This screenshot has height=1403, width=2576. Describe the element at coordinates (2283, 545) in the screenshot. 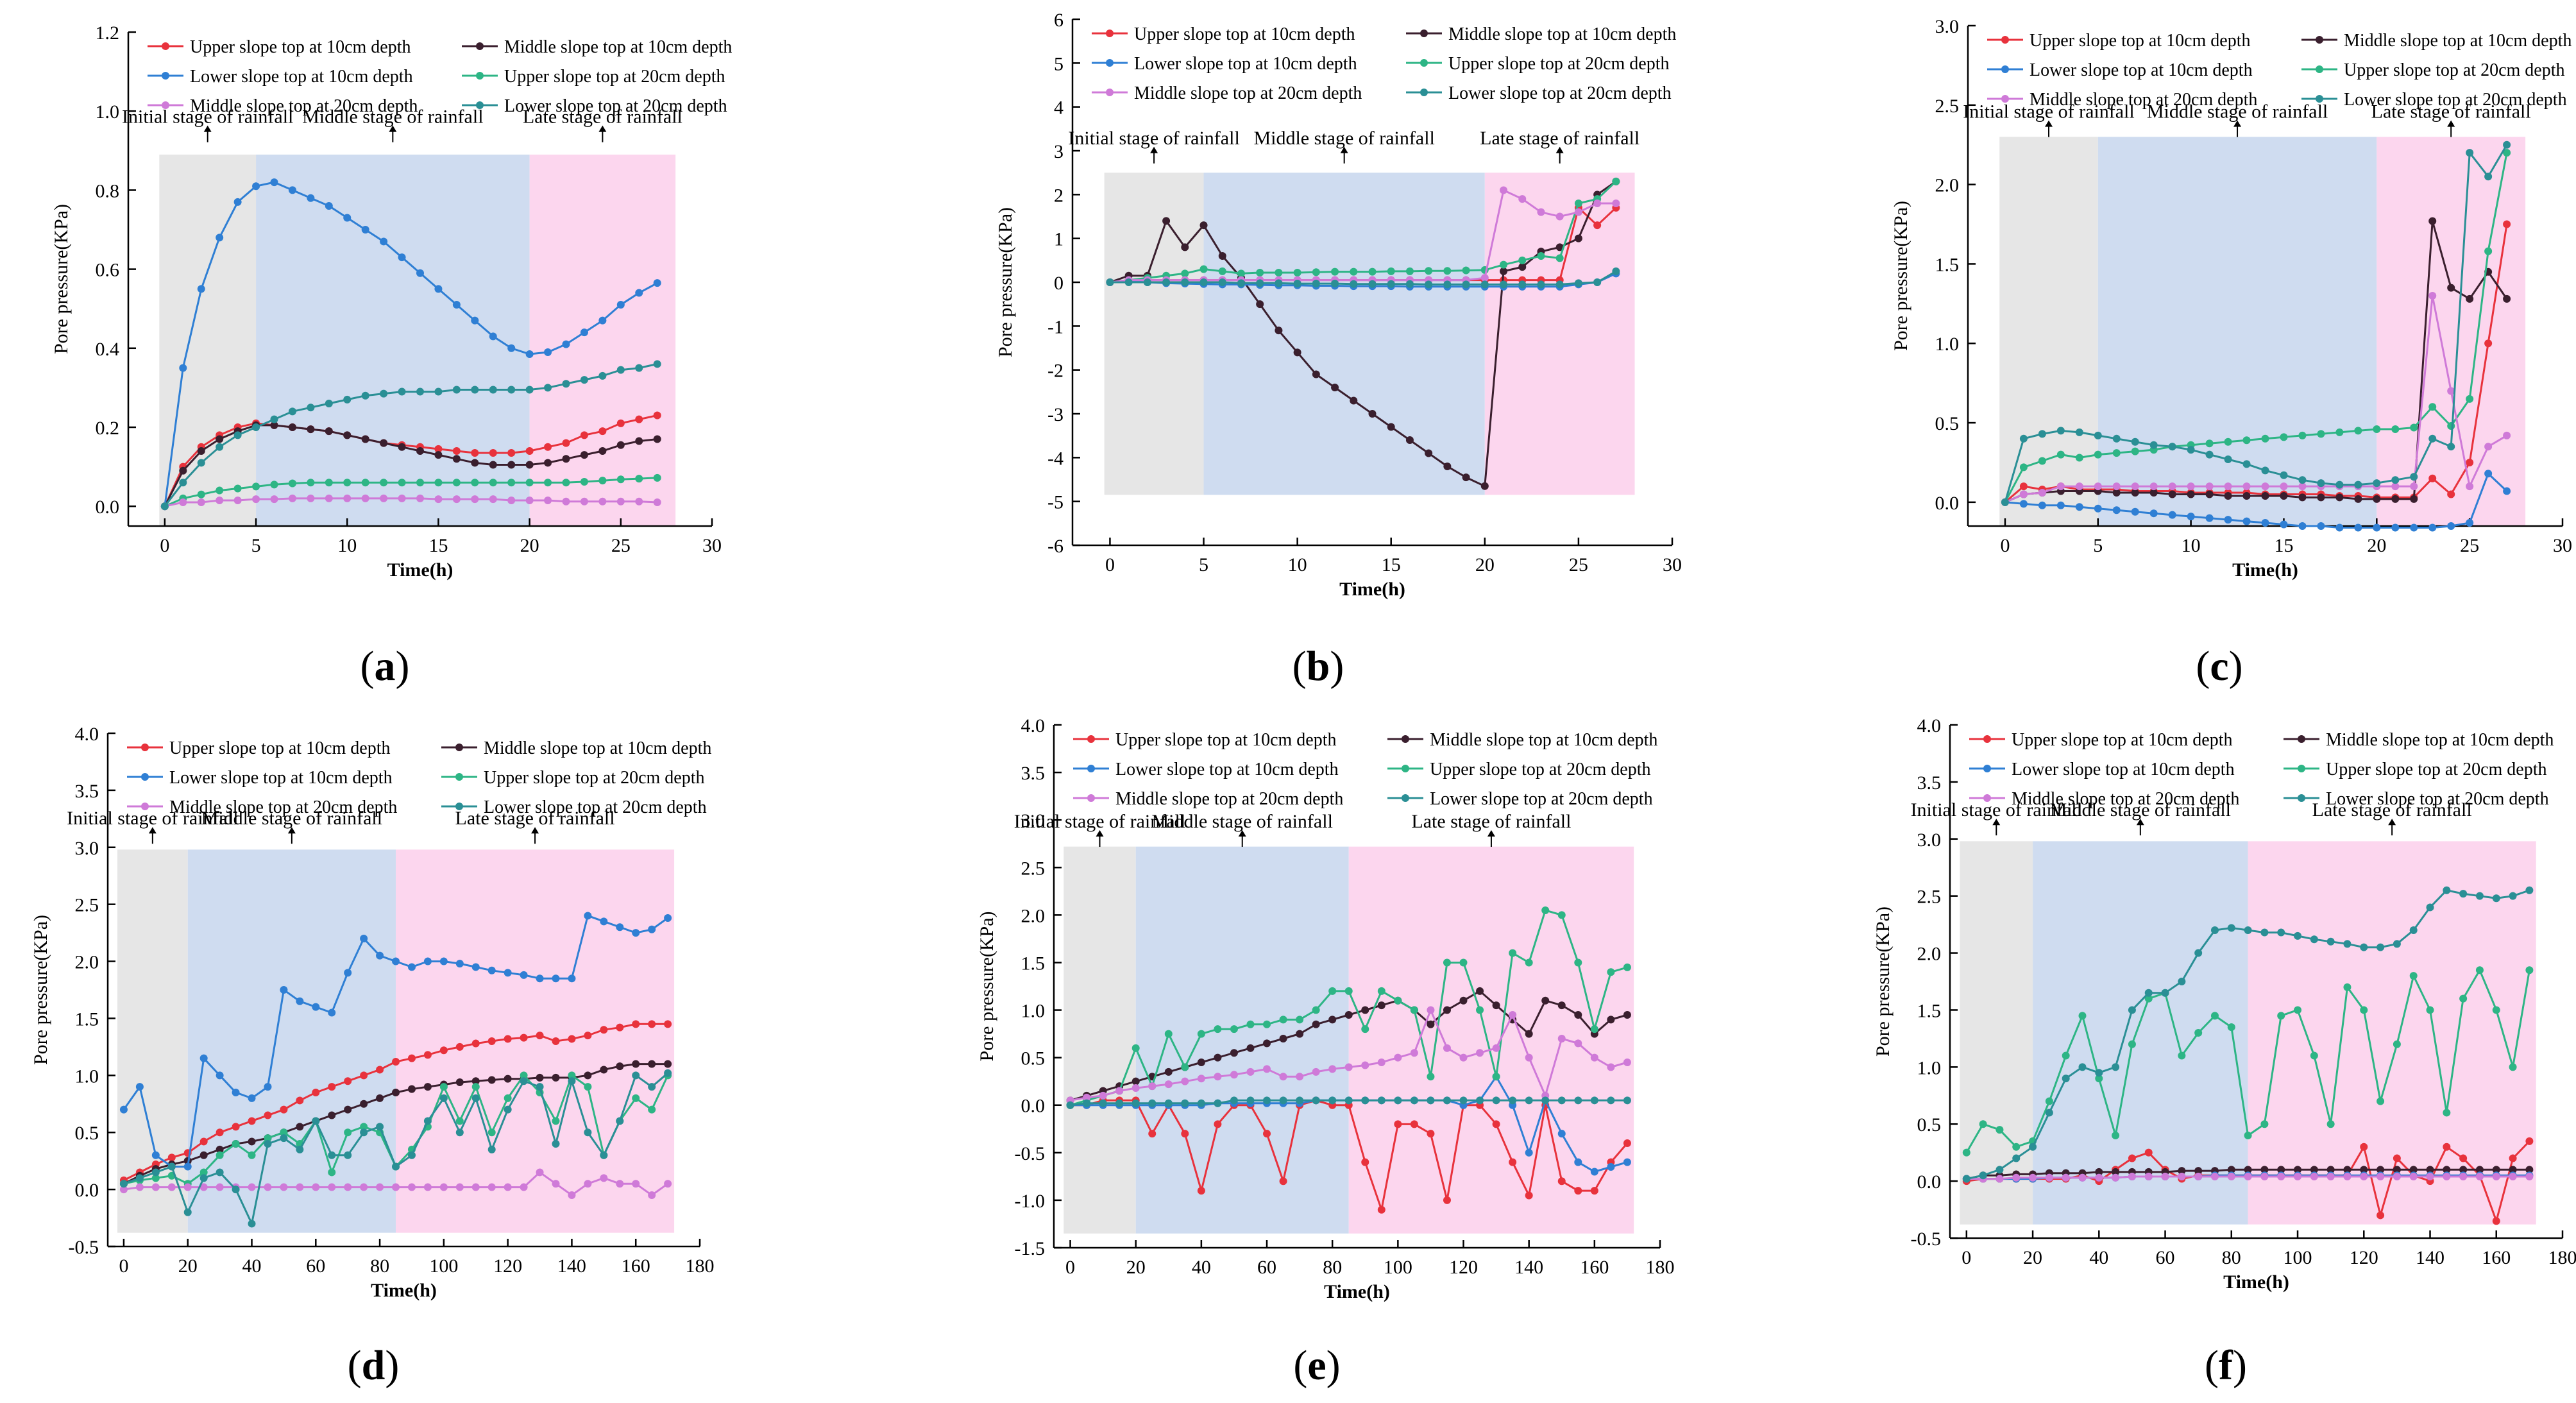

I see `x-tick-label: 15` at that location.